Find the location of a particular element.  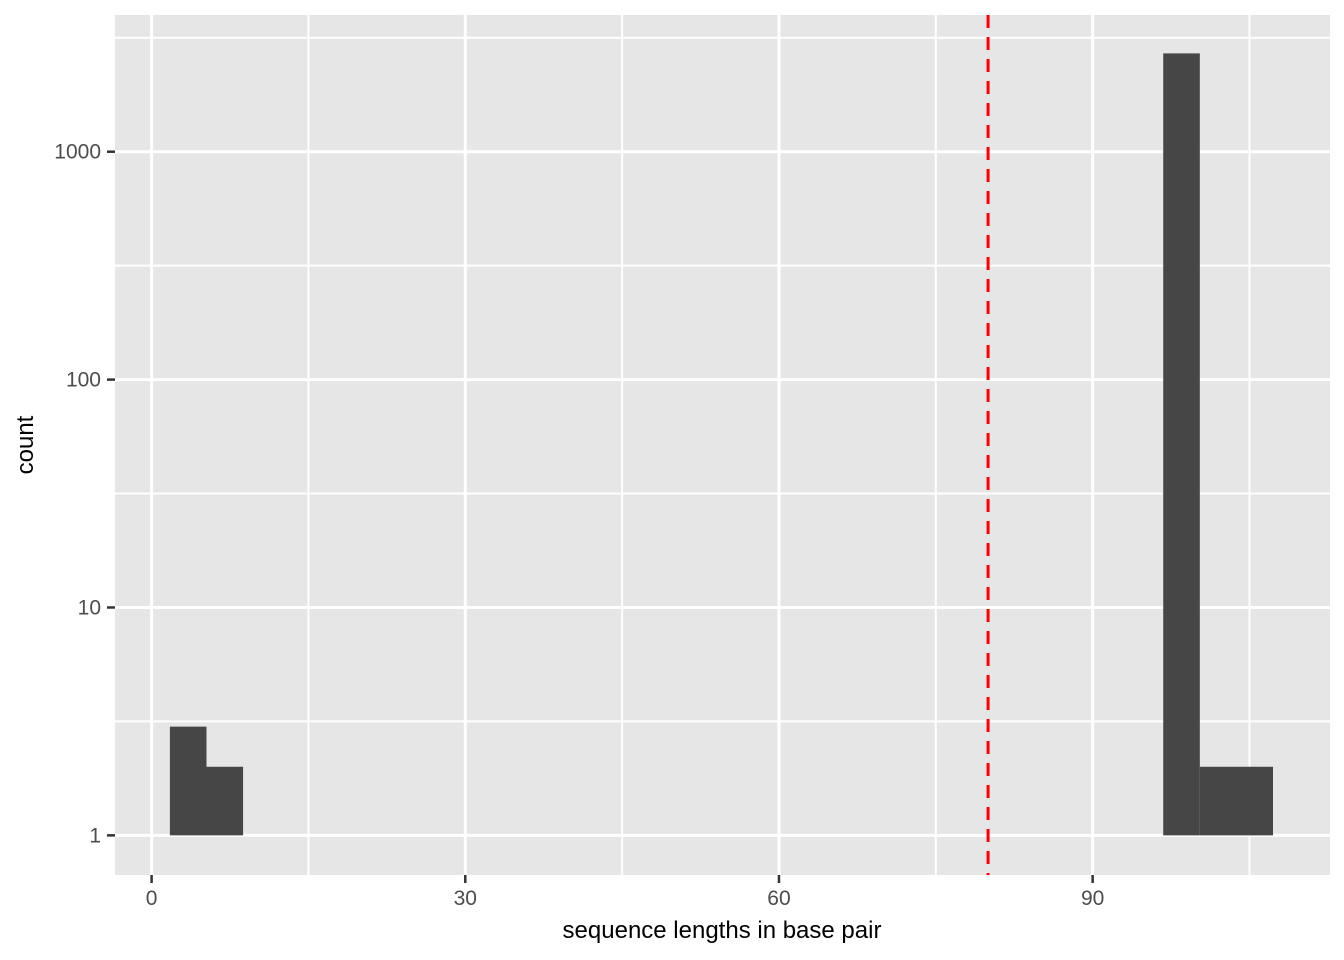

y-tick-label: 10 is located at coordinates (89, 607).